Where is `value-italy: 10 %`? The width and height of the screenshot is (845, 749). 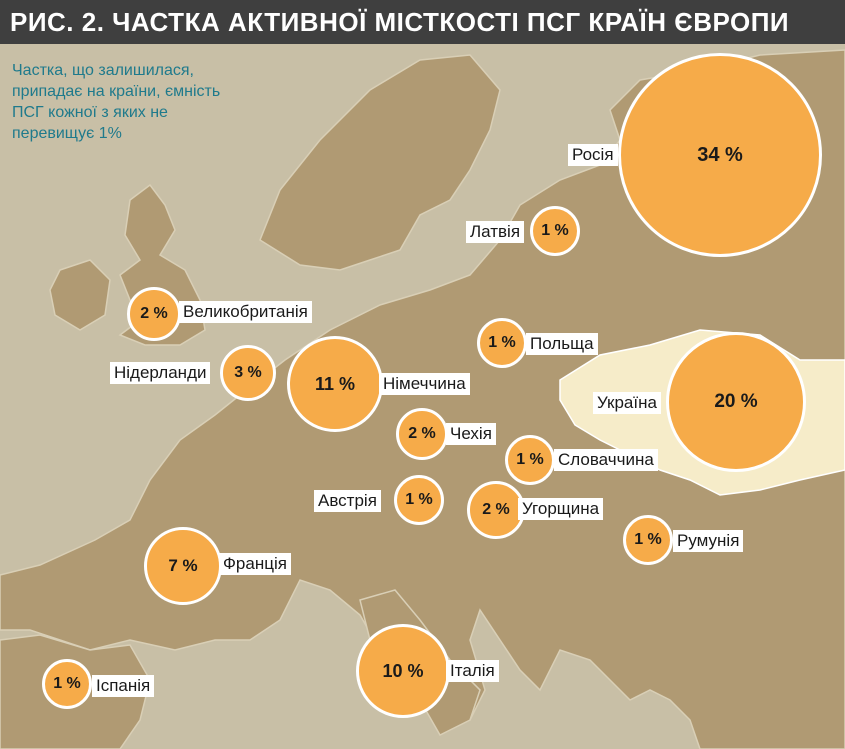
value-italy: 10 % is located at coordinates (403, 670).